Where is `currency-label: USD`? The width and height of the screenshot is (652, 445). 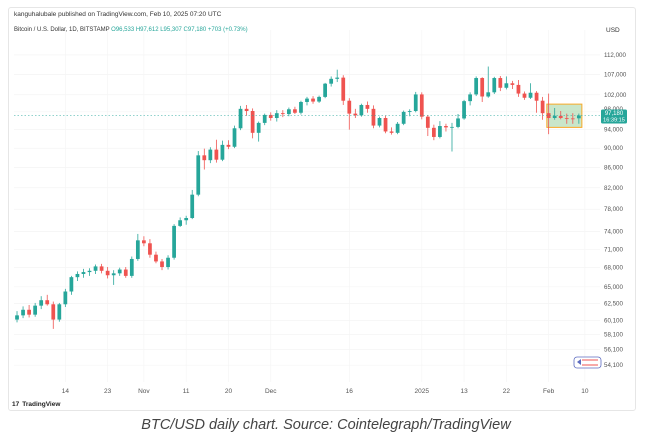
currency-label: USD is located at coordinates (613, 30).